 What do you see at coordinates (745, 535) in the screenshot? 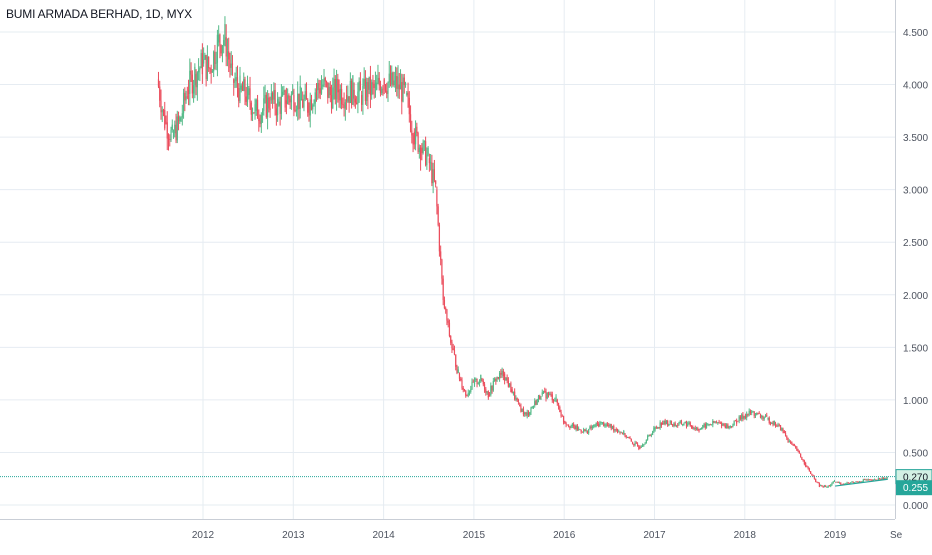
I see `x-tick-label: 2018` at bounding box center [745, 535].